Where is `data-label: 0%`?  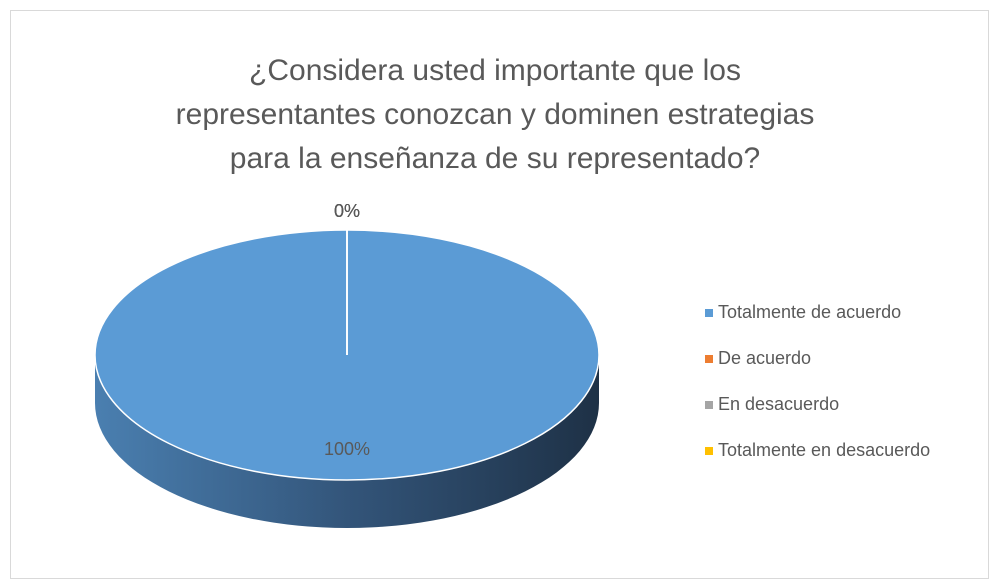 data-label: 0% is located at coordinates (347, 211).